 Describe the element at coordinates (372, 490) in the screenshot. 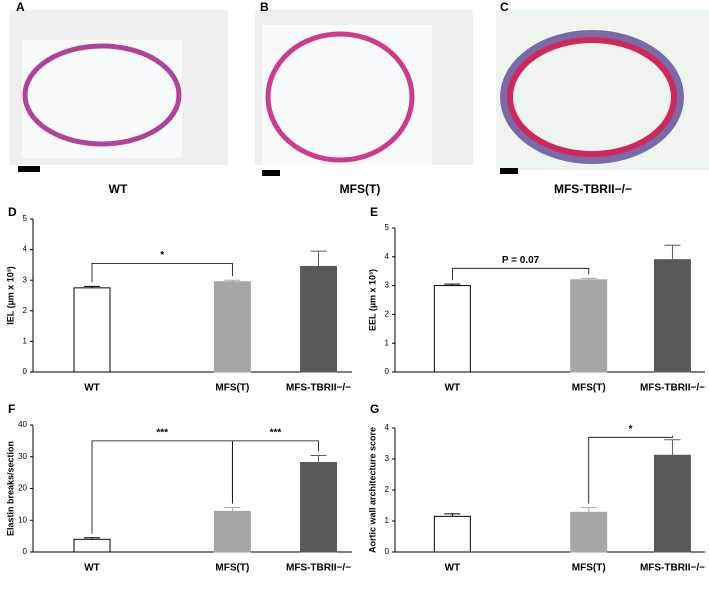

I see `y-axis-label: Aortic wall architecture score` at that location.